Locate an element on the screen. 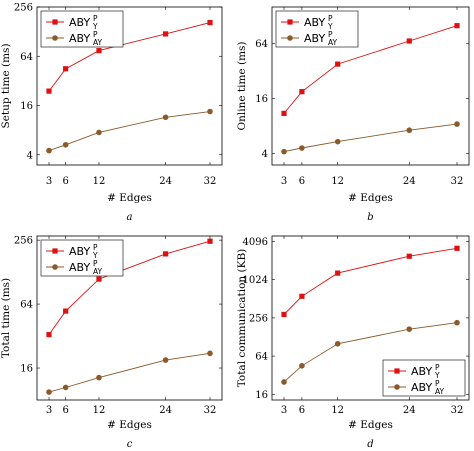  y-axis-label: Total time (ms) is located at coordinates (6, 318).